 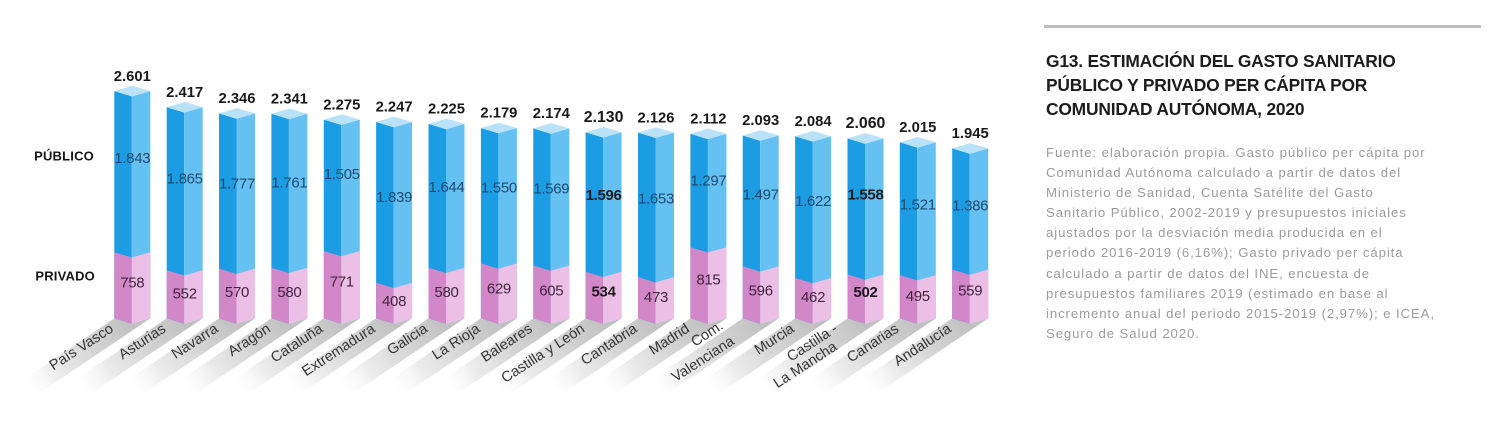 I want to click on svg-text: 1.865, so click(x=185, y=178).